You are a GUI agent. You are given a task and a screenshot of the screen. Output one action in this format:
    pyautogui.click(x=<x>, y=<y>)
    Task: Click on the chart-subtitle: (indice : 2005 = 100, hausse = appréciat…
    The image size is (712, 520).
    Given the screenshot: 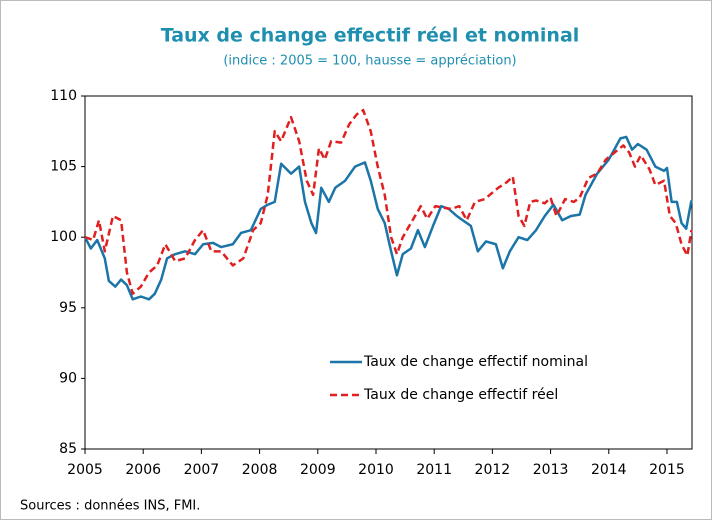 What is the action you would take?
    pyautogui.click(x=369, y=61)
    